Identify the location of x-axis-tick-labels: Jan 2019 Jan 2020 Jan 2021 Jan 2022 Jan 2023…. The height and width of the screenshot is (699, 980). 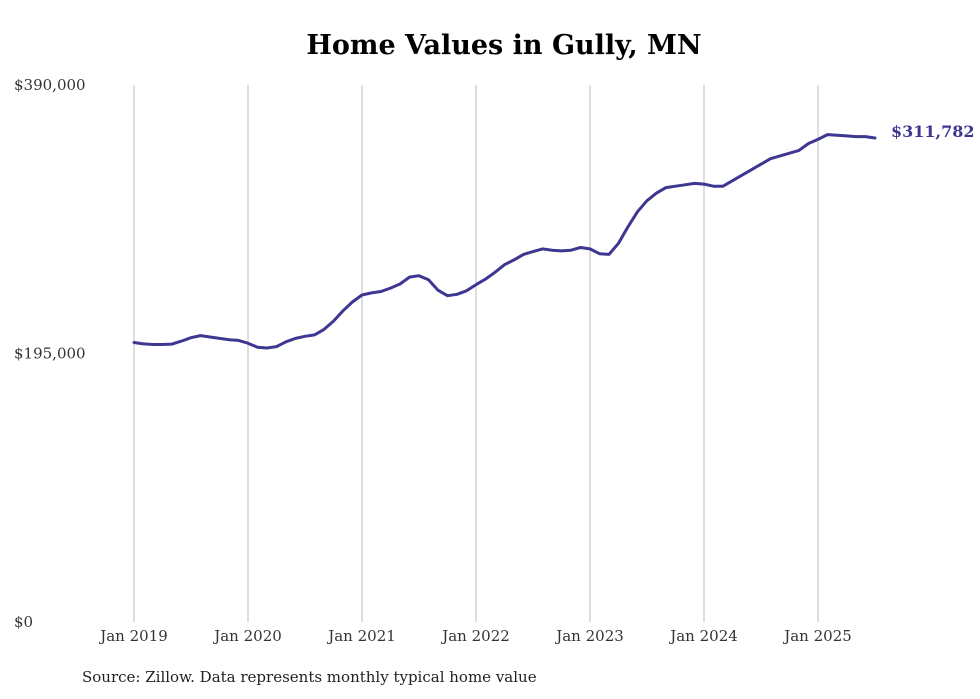
(475, 636).